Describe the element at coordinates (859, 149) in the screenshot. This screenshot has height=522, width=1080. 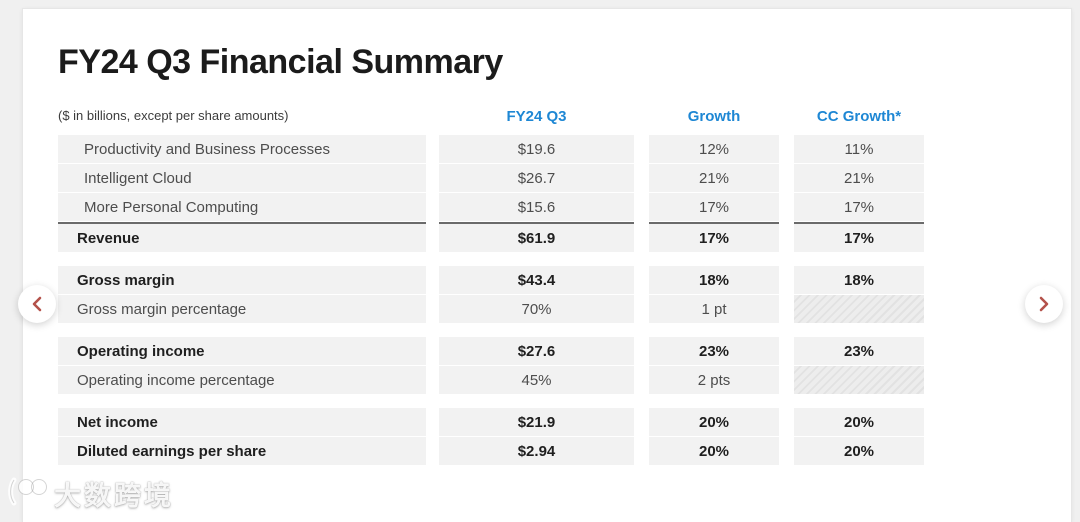
I see `value-cell: 11%` at that location.